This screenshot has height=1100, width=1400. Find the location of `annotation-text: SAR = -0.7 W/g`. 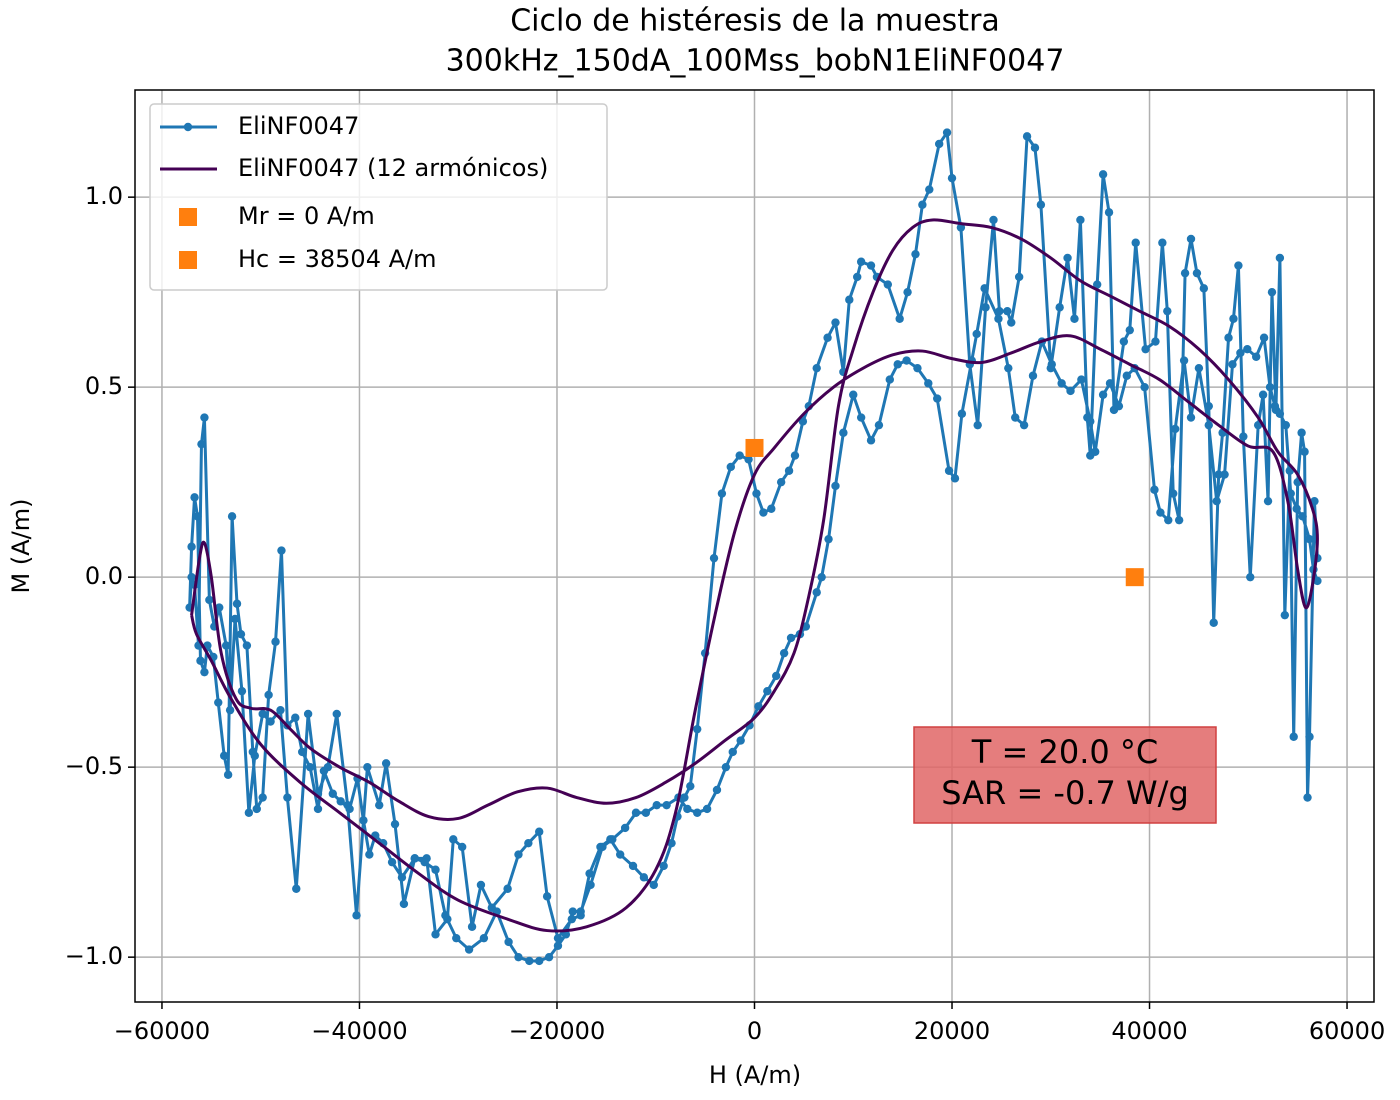

annotation-text: SAR = -0.7 W/g is located at coordinates (1065, 793).